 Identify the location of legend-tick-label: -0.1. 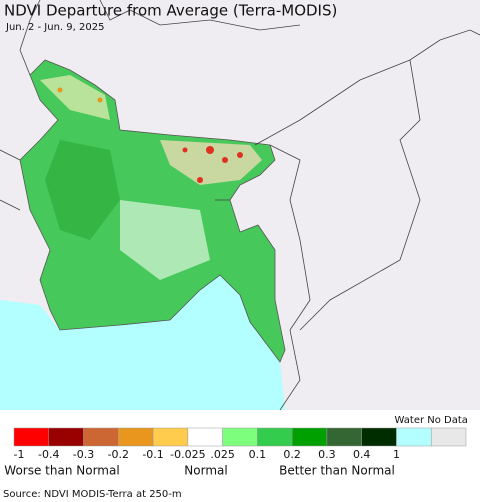
(152, 454).